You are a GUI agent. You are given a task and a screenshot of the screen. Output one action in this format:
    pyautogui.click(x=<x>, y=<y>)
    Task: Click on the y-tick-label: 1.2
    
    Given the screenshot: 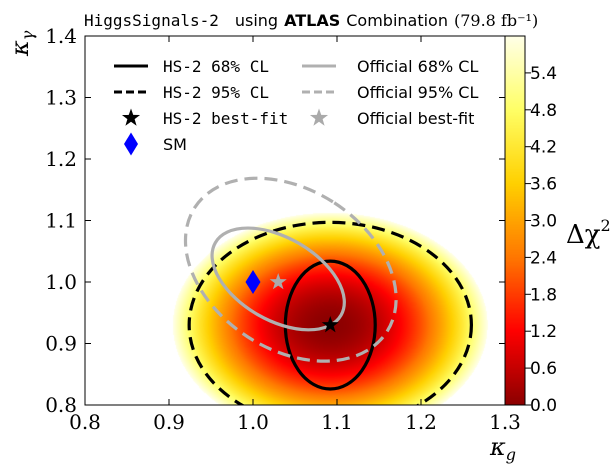 What is the action you would take?
    pyautogui.click(x=61, y=159)
    